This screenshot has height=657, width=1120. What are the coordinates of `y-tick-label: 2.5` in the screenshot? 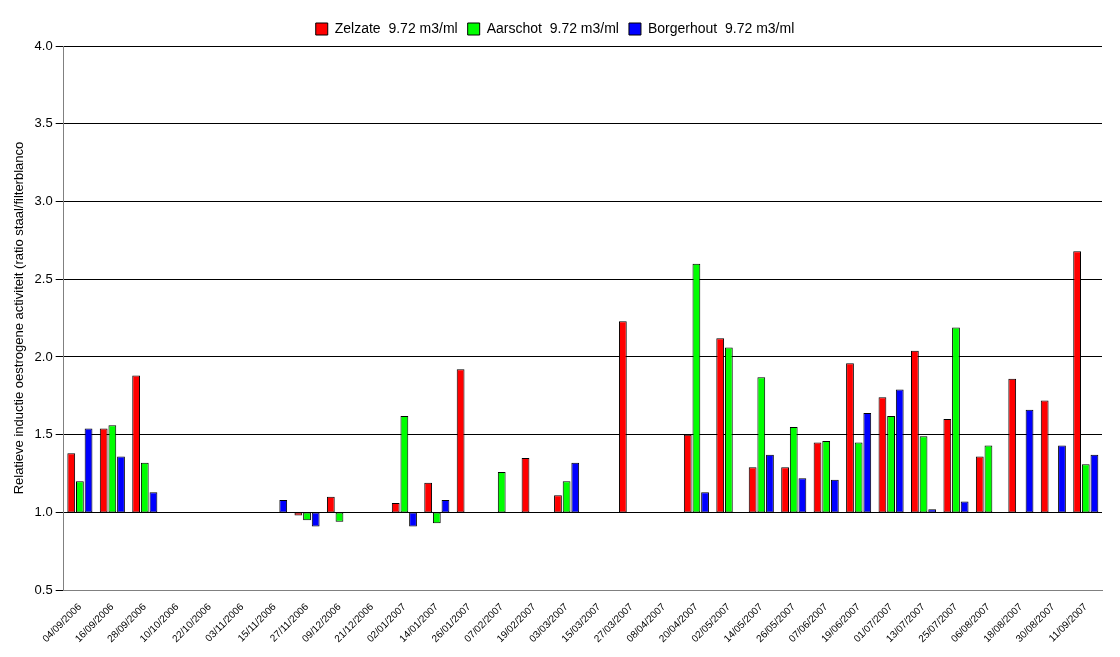 It's located at (43, 278).